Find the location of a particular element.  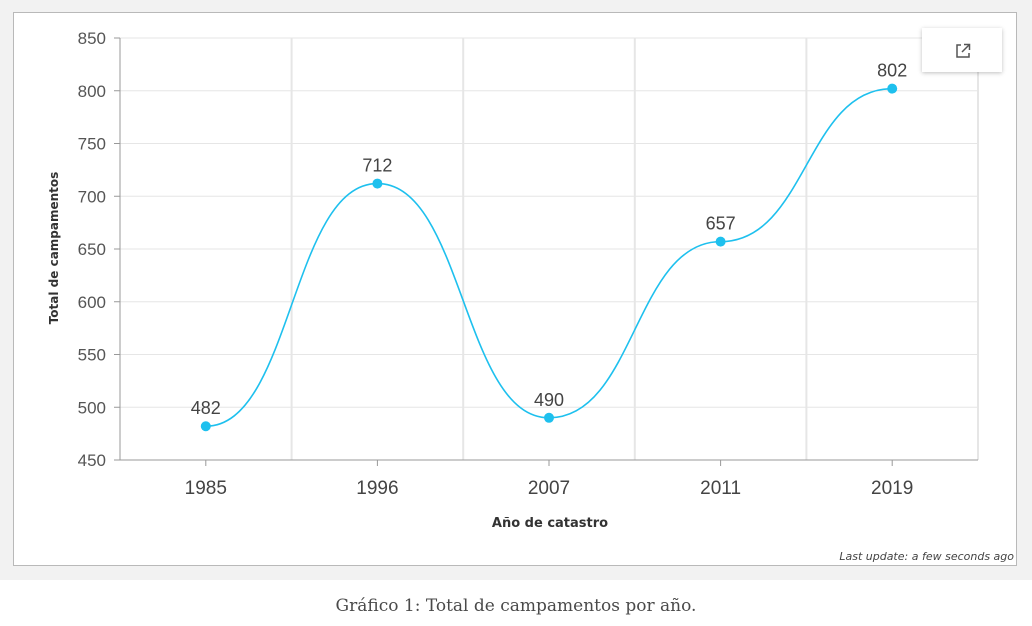

y-tick-label: 750 is located at coordinates (92, 144).